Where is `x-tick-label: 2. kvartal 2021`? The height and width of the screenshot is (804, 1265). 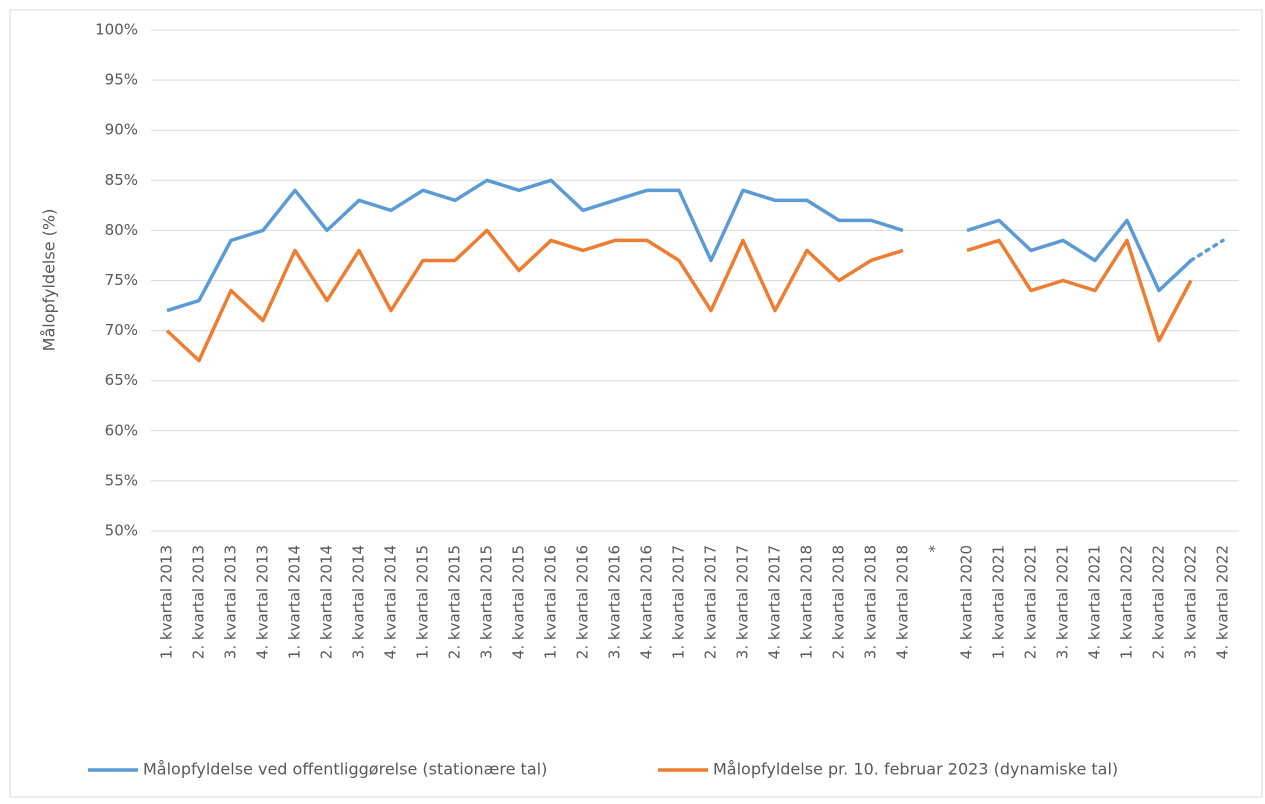
x-tick-label: 2. kvartal 2021 is located at coordinates (1031, 602).